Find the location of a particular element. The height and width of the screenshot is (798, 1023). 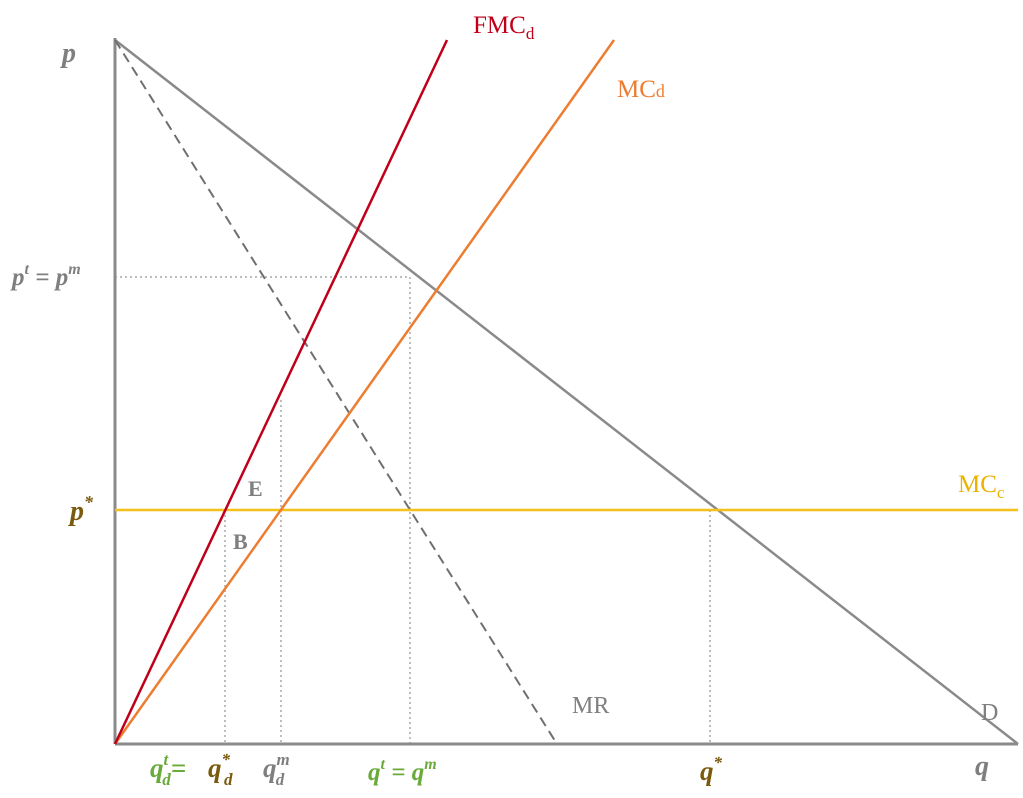

q-t-d-label: qt d= is located at coordinates (168, 769).